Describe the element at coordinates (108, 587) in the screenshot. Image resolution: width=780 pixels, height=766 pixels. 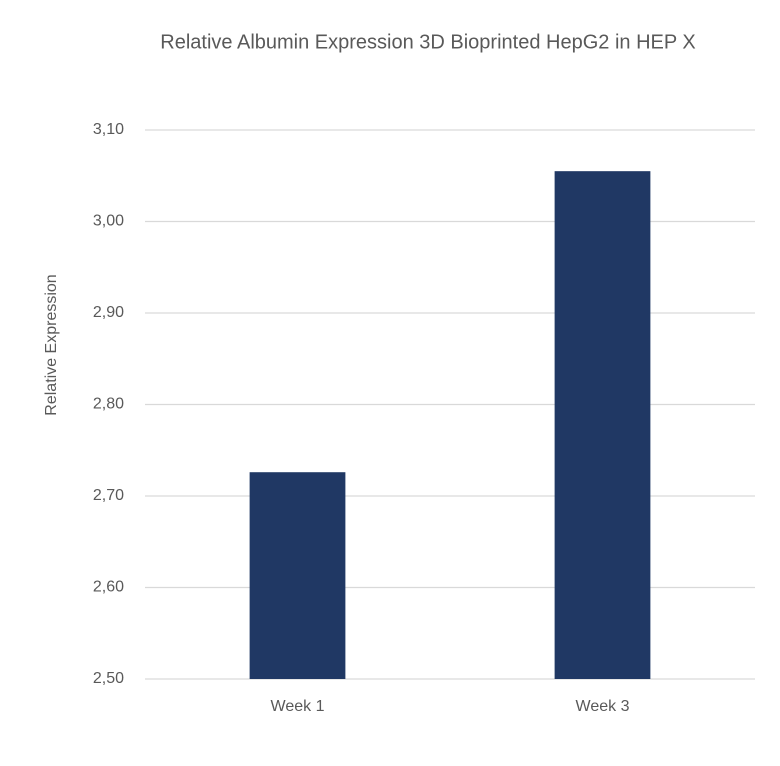
I see `y-tick-label: 2,60` at that location.